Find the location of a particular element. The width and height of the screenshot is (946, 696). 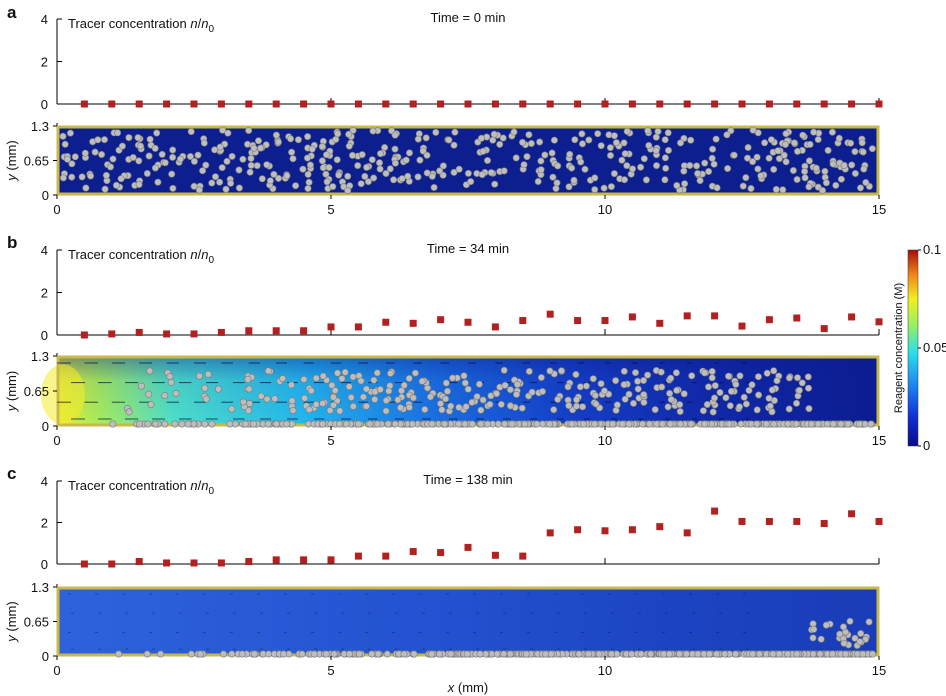

panel-letter: b is located at coordinates (12, 242).